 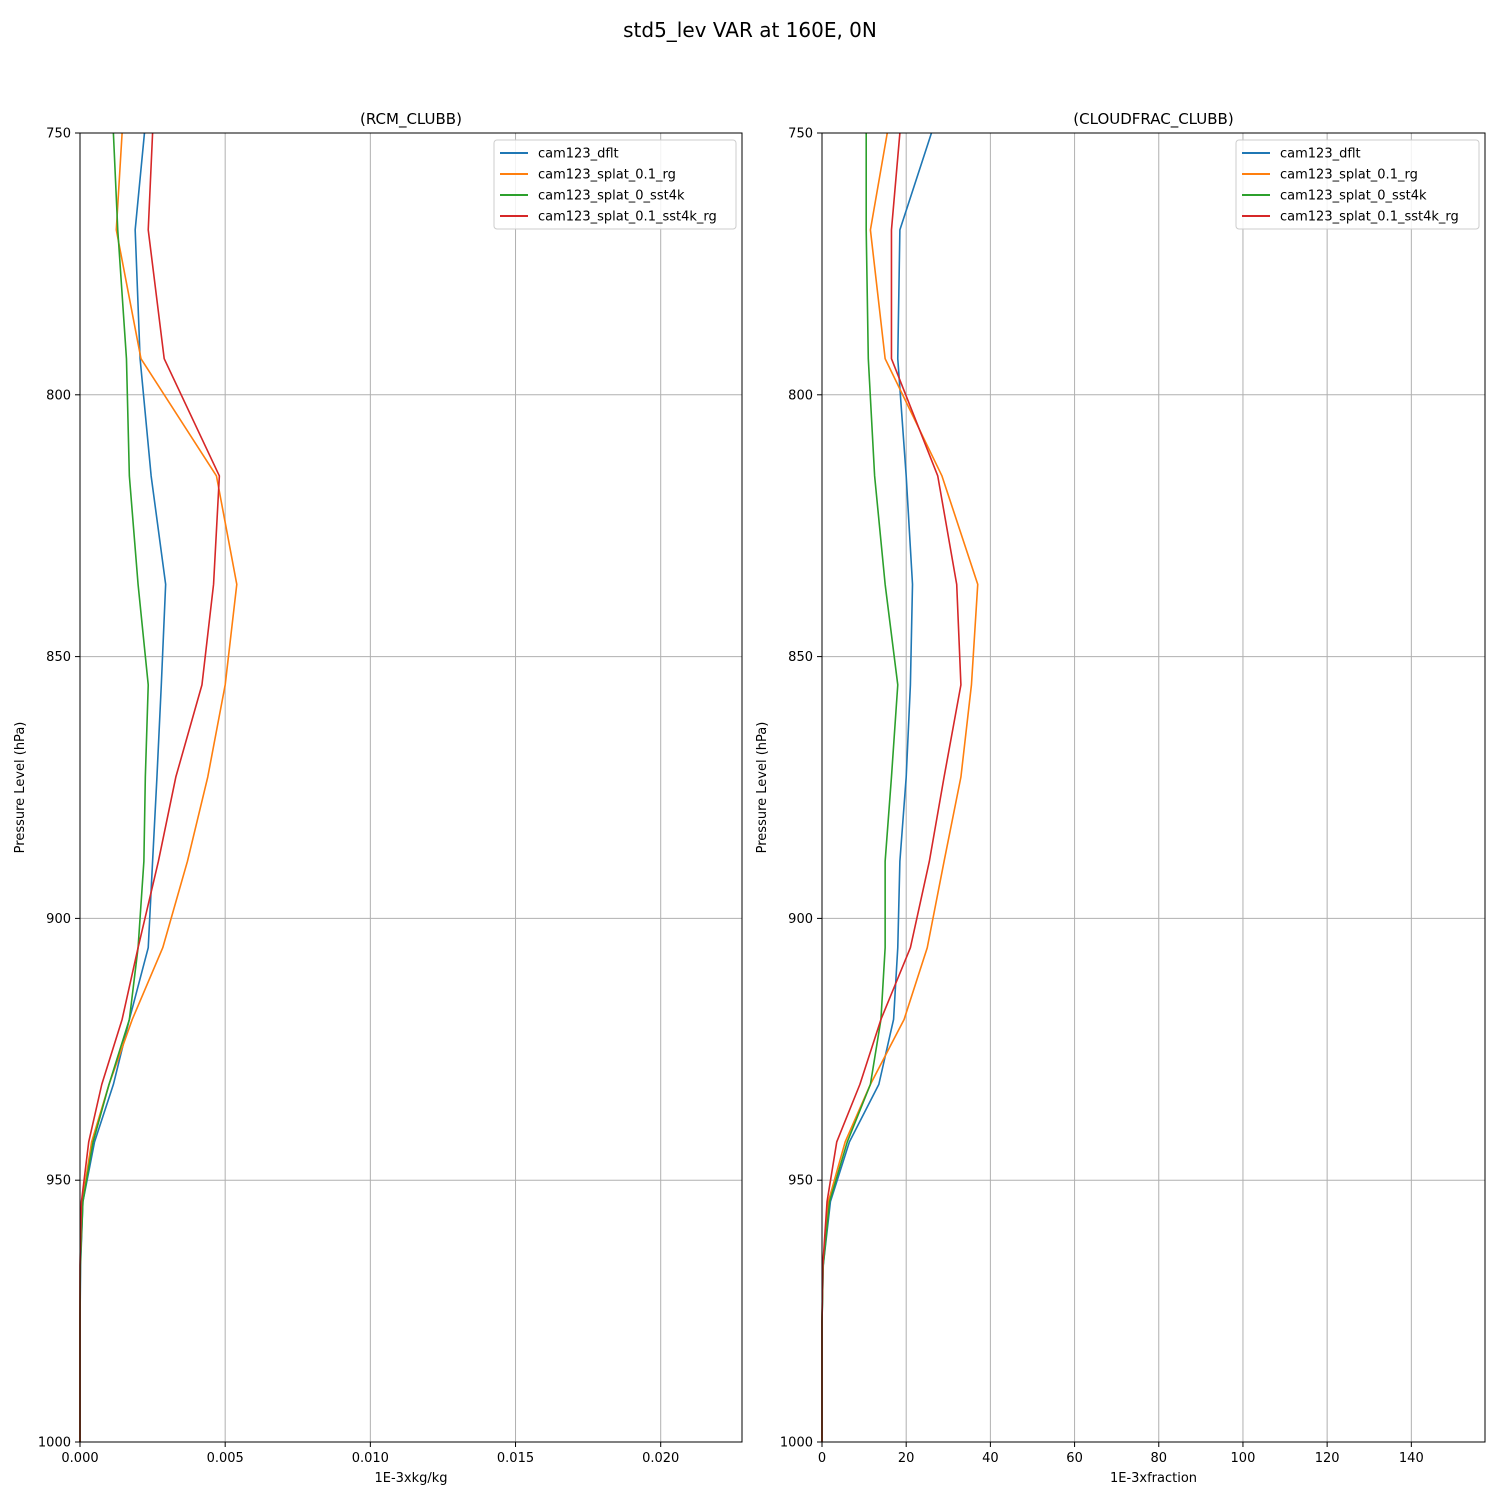 What do you see at coordinates (1153, 1478) in the screenshot?
I see `x-axis-label: 1E-3xfraction` at bounding box center [1153, 1478].